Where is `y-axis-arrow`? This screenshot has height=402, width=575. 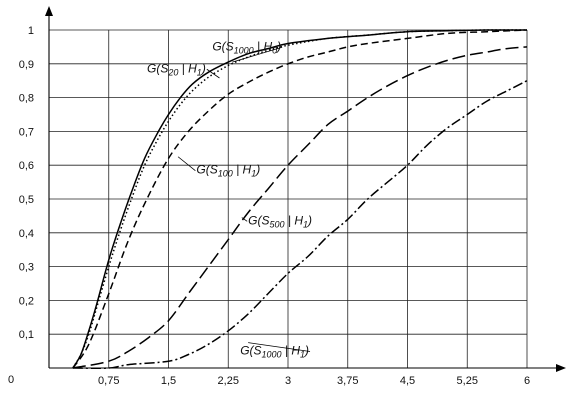
y-axis-arrow is located at coordinates (49, 11).